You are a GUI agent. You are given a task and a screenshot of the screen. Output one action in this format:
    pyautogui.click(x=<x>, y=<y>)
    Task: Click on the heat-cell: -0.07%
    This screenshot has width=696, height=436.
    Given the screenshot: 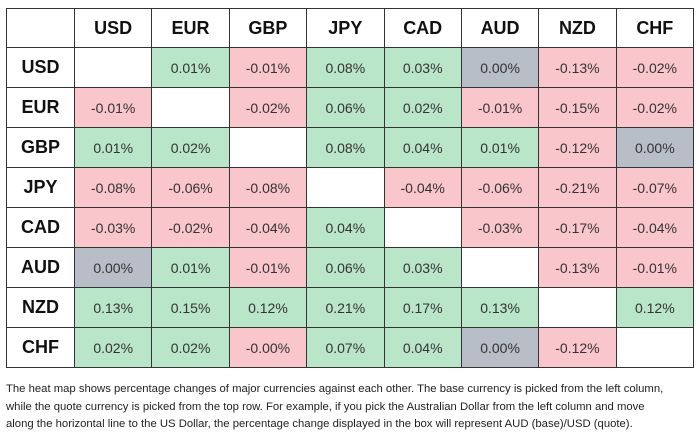 What is the action you would take?
    pyautogui.click(x=655, y=187)
    